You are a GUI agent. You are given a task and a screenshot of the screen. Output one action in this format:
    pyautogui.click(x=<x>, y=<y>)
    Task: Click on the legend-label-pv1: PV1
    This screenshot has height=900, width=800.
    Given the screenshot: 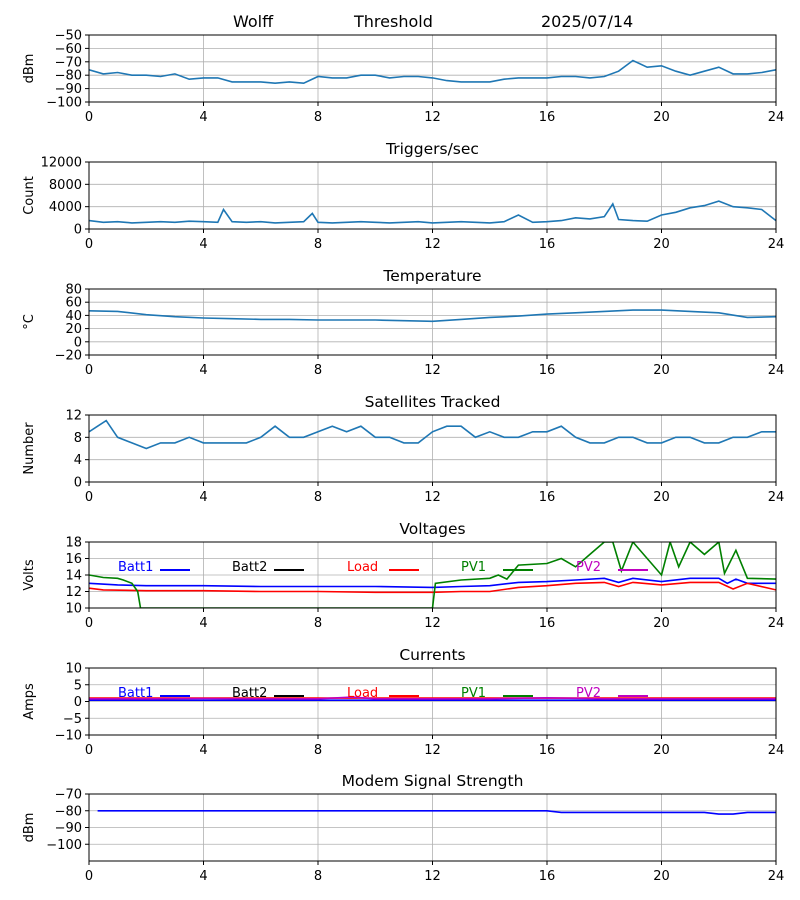 What is the action you would take?
    pyautogui.click(x=473, y=693)
    